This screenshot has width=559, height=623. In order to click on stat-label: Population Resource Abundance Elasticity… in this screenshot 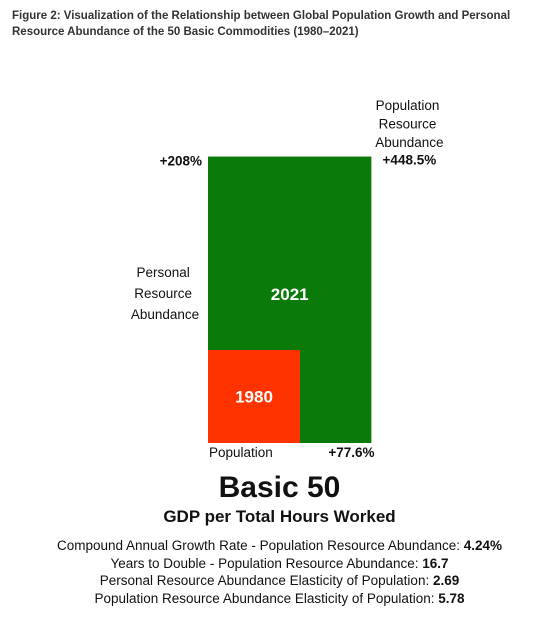, I will do `click(266, 598)`.